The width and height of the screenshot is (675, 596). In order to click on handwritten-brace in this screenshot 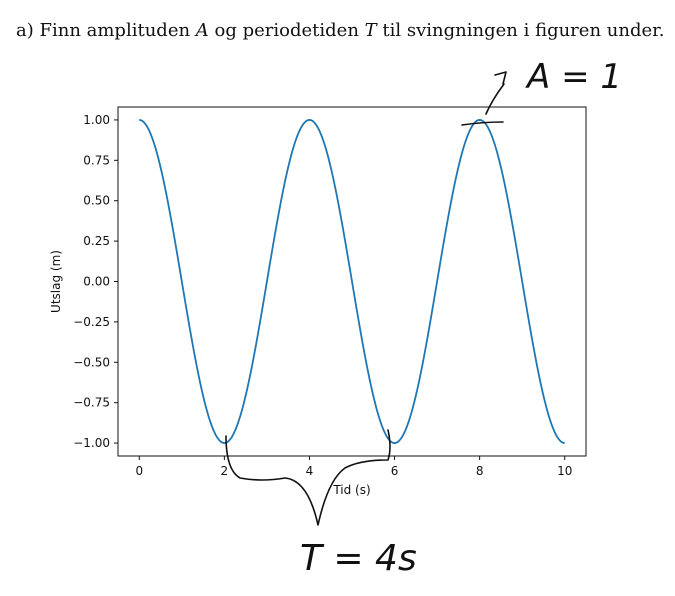, I will do `click(308, 477)`.